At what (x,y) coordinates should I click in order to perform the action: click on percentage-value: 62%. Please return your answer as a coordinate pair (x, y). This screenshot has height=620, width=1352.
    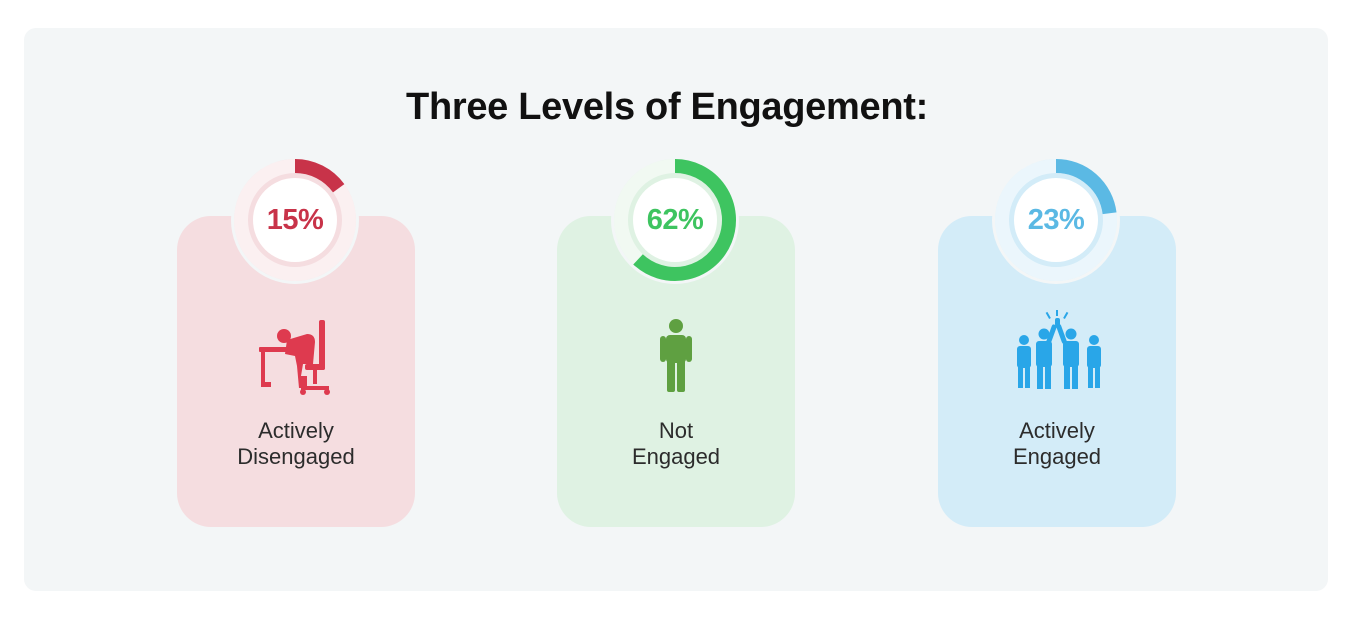
    Looking at the image, I should click on (675, 220).